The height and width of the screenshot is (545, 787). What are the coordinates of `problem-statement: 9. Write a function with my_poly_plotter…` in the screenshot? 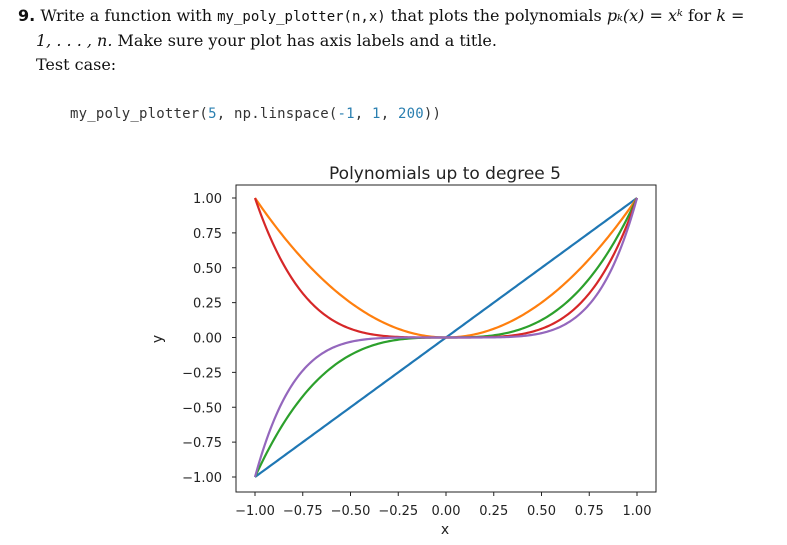 It's located at (398, 40).